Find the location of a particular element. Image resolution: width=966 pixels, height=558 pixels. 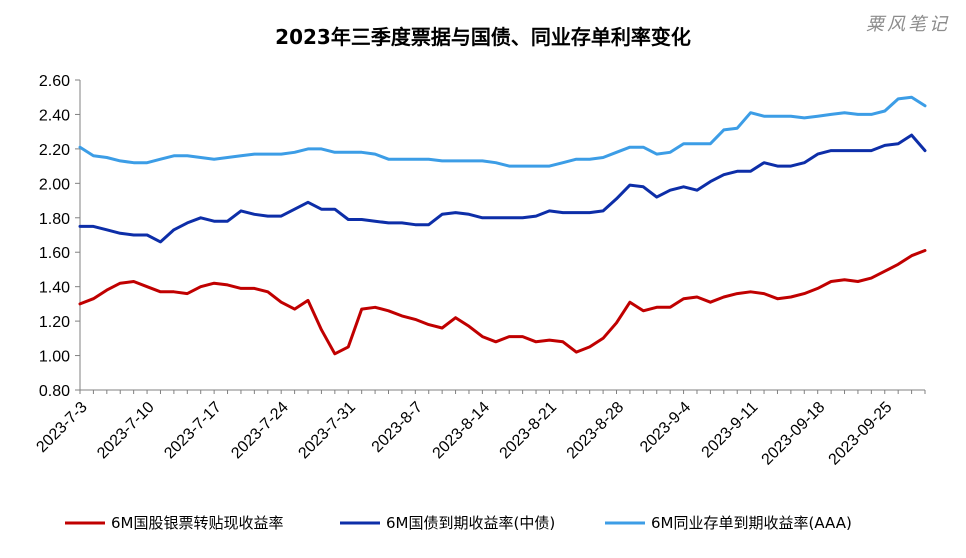

y-tick-label: 1.20 is located at coordinates (54, 322).